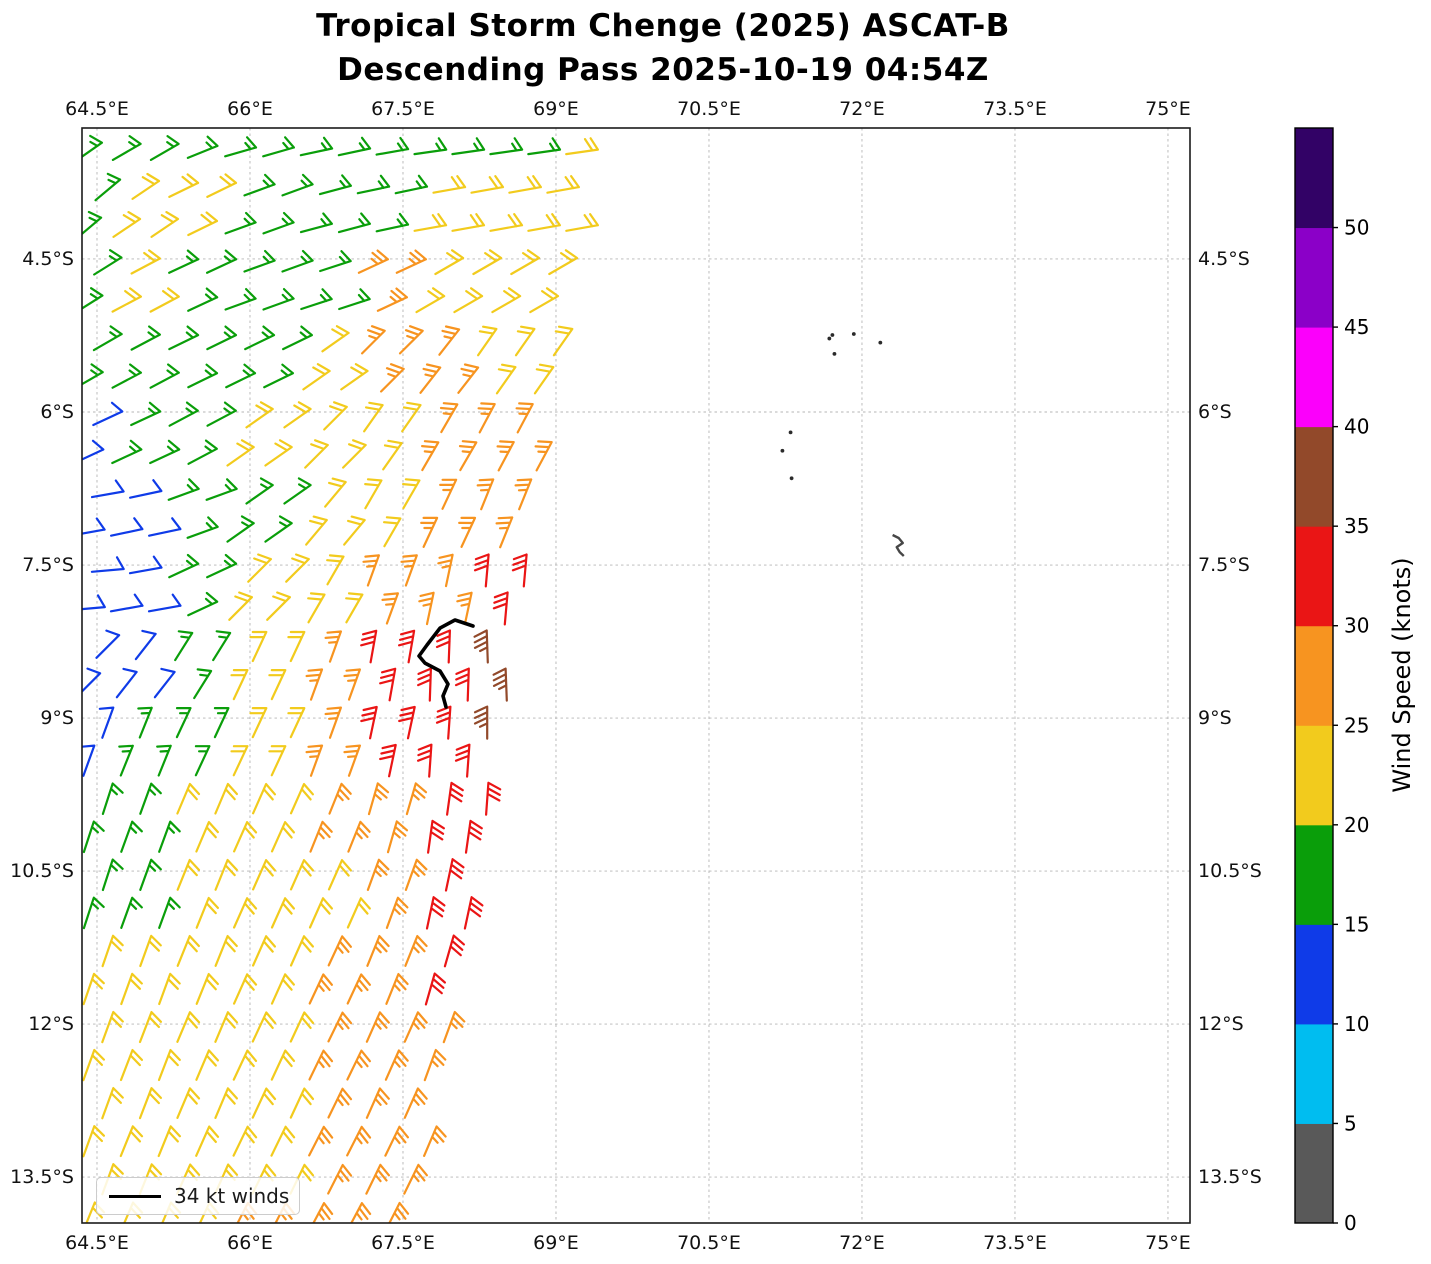  What do you see at coordinates (1356, 1024) in the screenshot?
I see `colorbar-tick-label: 10` at bounding box center [1356, 1024].